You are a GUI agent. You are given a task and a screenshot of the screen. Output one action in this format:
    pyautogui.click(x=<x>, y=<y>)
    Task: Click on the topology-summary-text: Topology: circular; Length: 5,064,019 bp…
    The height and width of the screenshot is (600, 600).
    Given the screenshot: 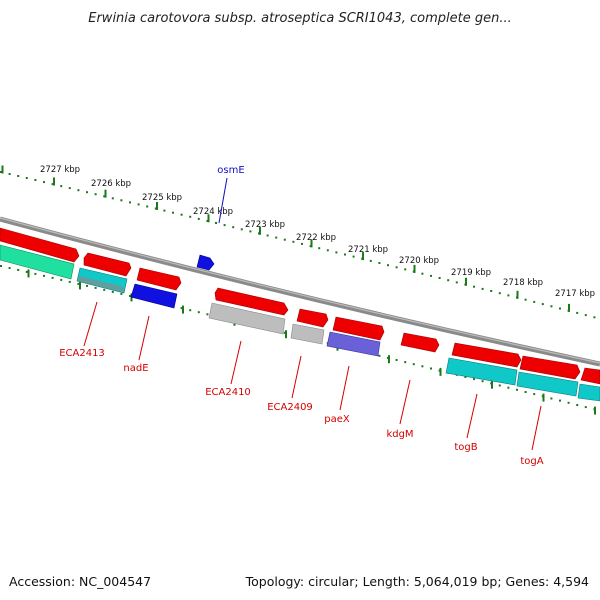 What is the action you would take?
    pyautogui.click(x=417, y=581)
    